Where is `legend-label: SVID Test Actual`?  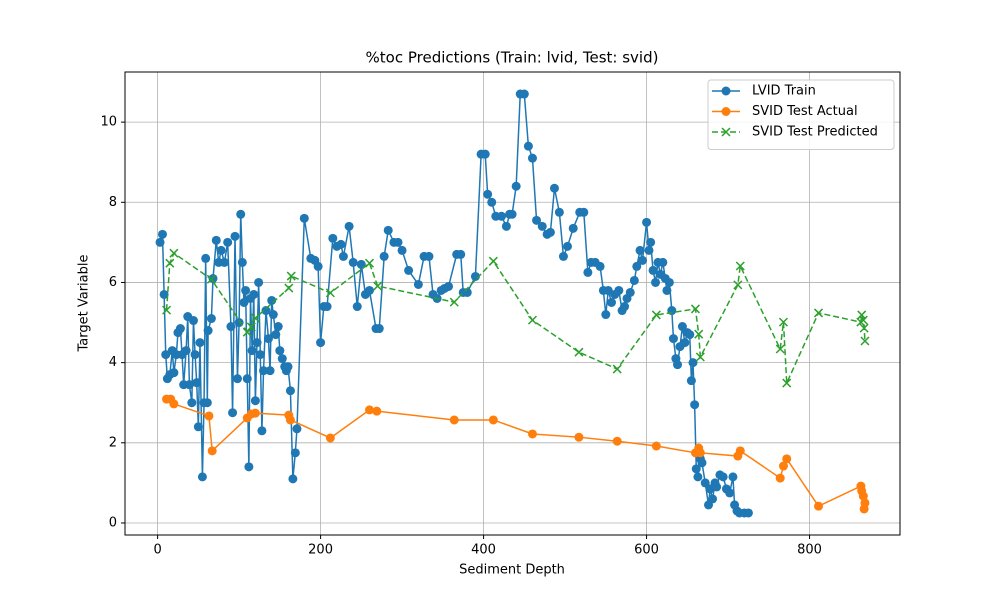 legend-label: SVID Test Actual is located at coordinates (805, 111).